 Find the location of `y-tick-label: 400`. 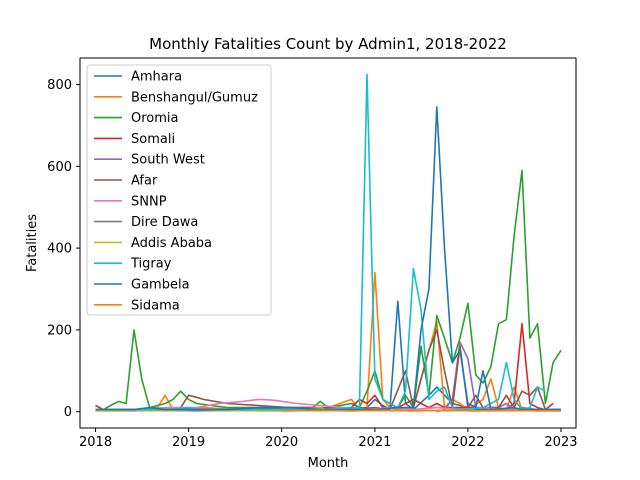

y-tick-label: 400 is located at coordinates (59, 249).